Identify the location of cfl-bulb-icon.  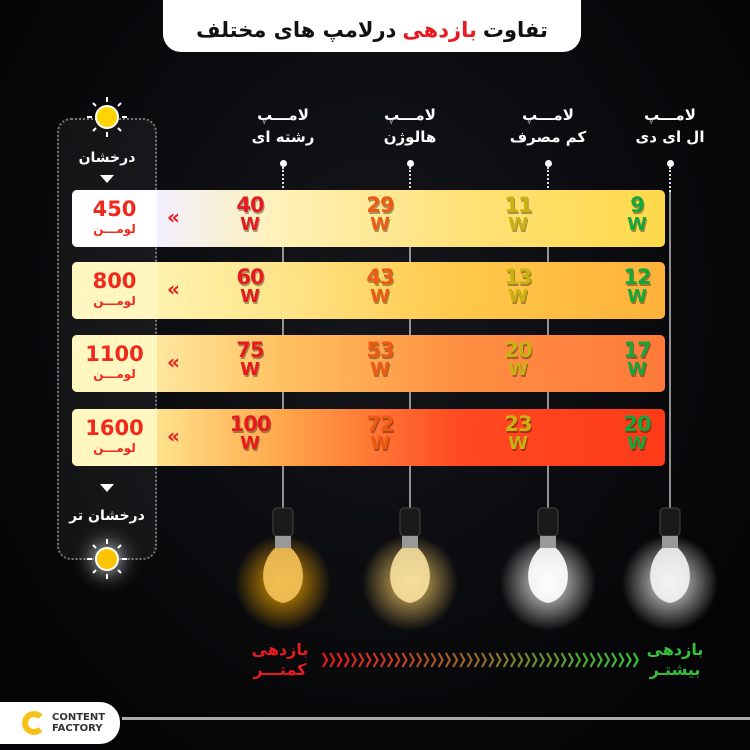
(548, 569).